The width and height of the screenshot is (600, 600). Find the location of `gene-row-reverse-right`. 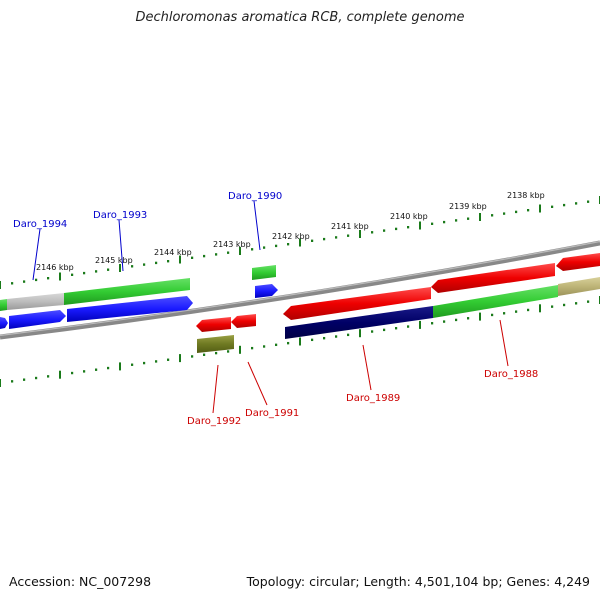

gene-row-reverse-right is located at coordinates (441, 296).